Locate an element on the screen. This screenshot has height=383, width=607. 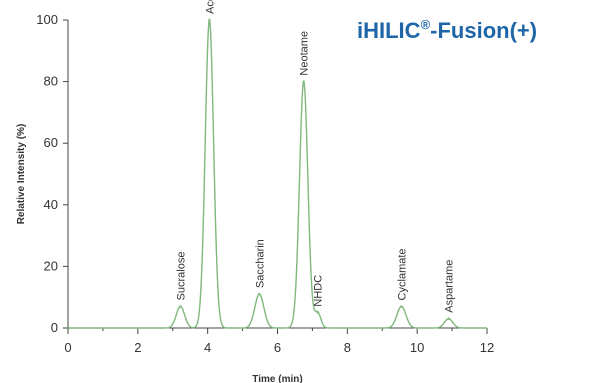
y-tick-label: 0 is located at coordinates (54, 327).